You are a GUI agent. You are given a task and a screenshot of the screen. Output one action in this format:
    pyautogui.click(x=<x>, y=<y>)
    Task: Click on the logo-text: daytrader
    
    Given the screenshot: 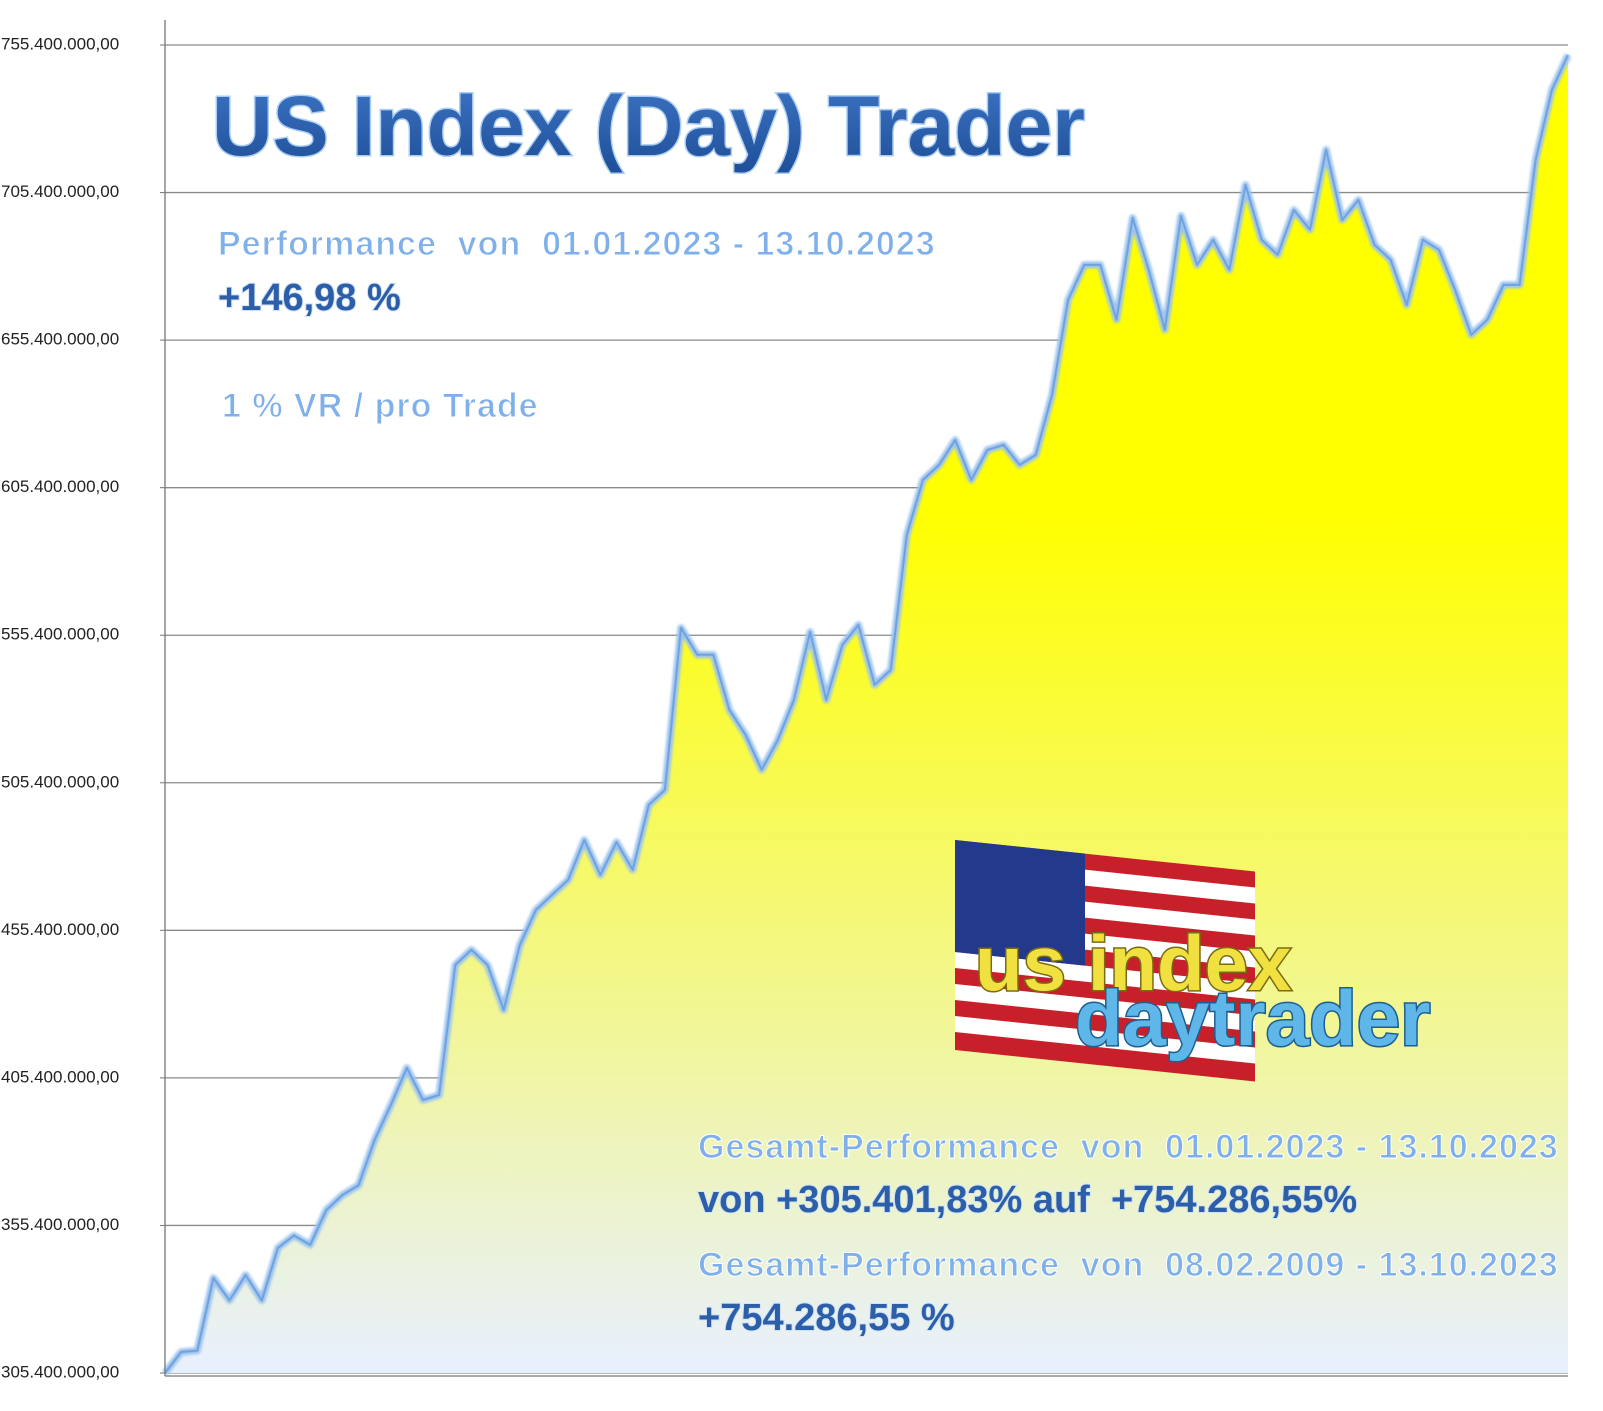 What is the action you would take?
    pyautogui.click(x=1253, y=1018)
    